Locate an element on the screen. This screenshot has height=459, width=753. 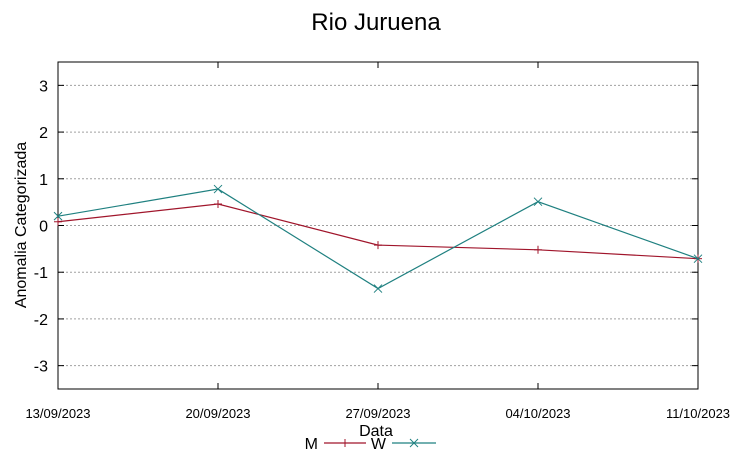
y-tick-label: 0 is located at coordinates (43, 227).